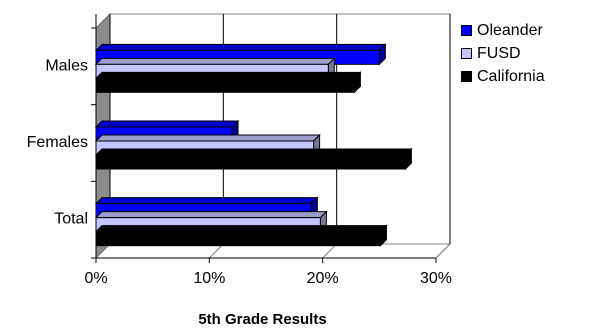  Describe the element at coordinates (262, 319) in the screenshot. I see `x-axis-title: 5th Grade Results` at that location.